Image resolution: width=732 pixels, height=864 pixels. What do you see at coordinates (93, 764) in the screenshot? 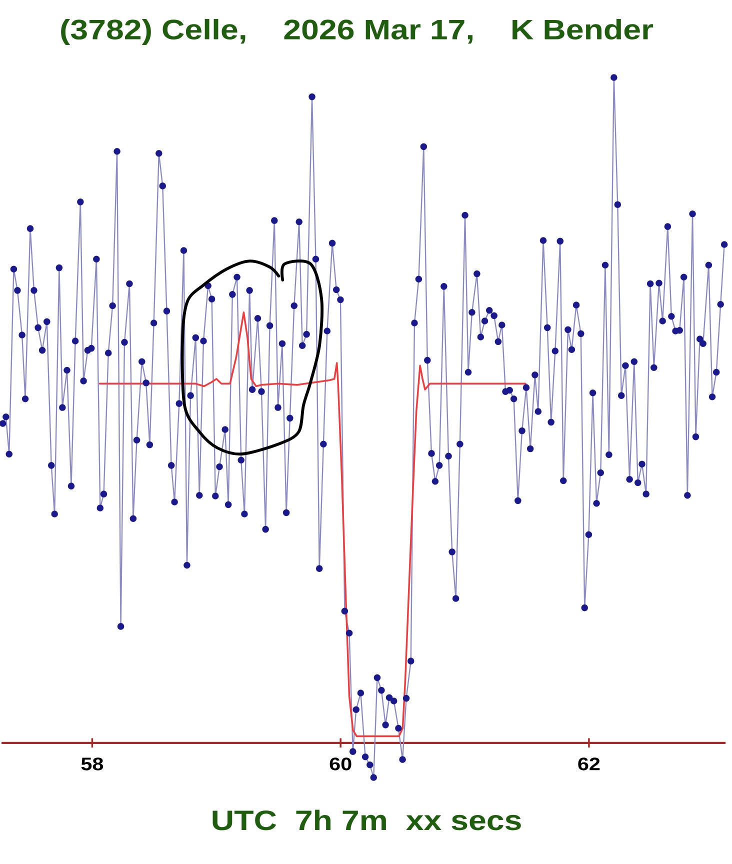
I see `x-tick-label: 58` at bounding box center [93, 764].